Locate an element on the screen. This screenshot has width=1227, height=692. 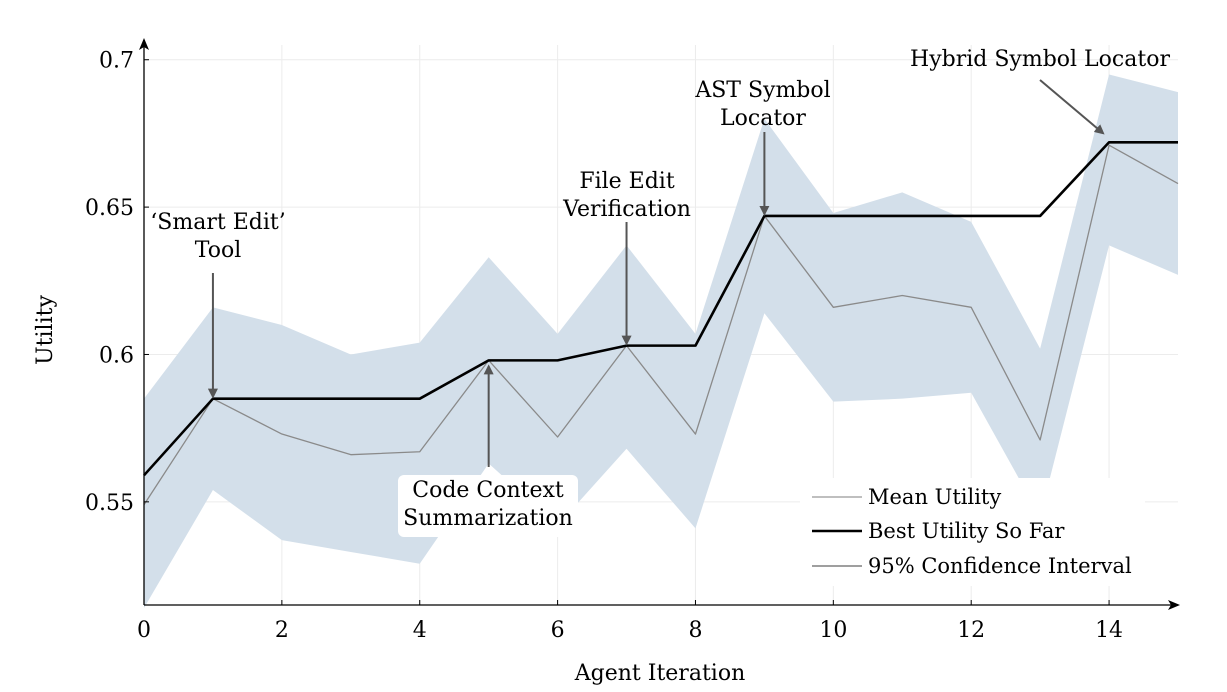
annotation-0: ‘Smart Edit’ Tool is located at coordinates (218, 304).